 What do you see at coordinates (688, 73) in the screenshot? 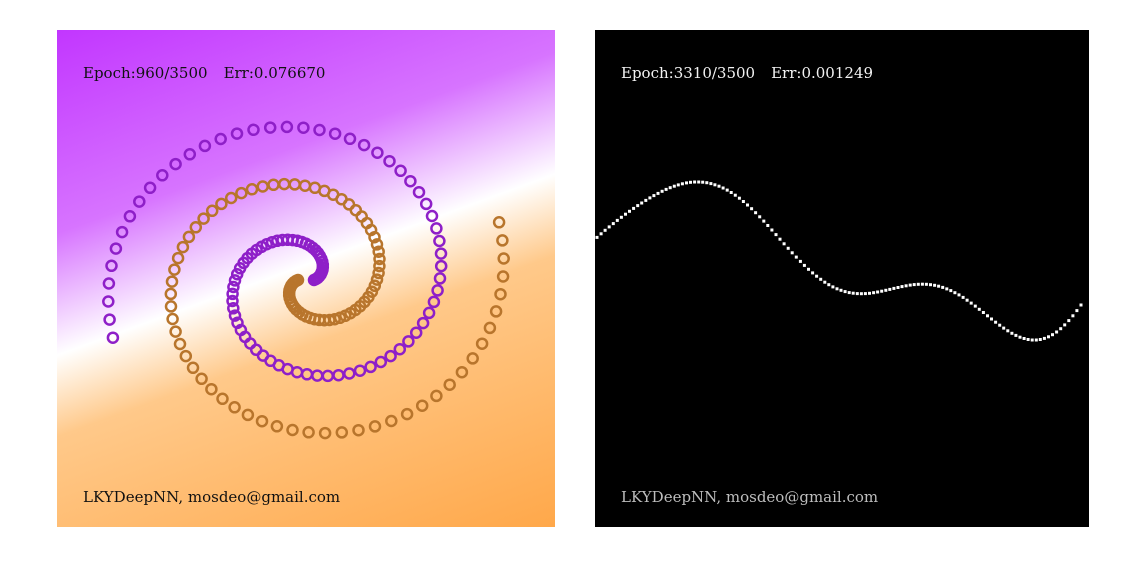
I see `right-epoch-label: Epoch:3310/3500` at bounding box center [688, 73].